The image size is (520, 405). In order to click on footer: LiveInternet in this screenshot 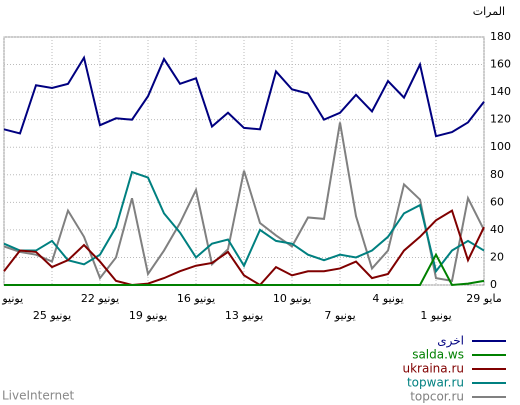, I will do `click(38, 396)`.